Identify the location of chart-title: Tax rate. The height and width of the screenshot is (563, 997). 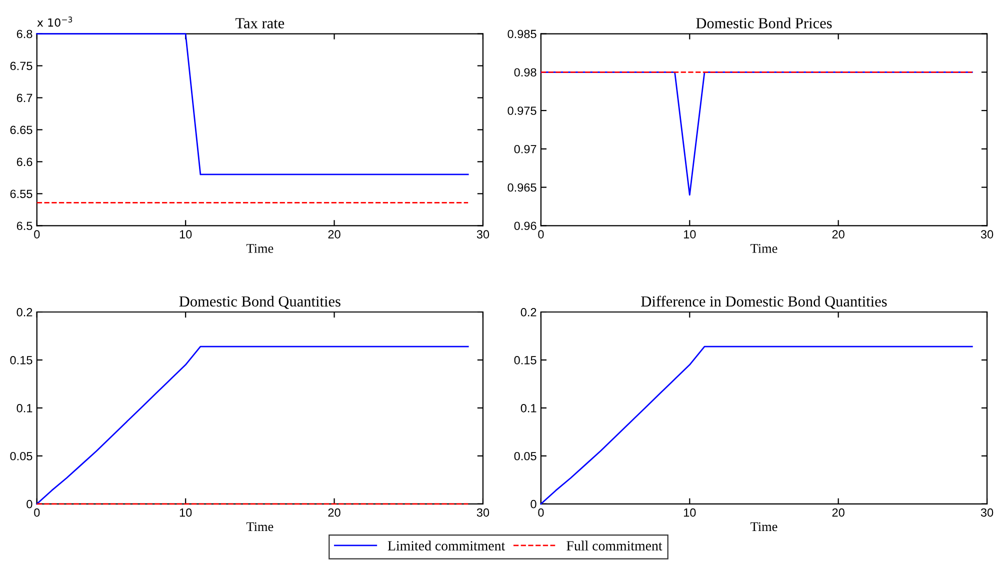
(260, 23).